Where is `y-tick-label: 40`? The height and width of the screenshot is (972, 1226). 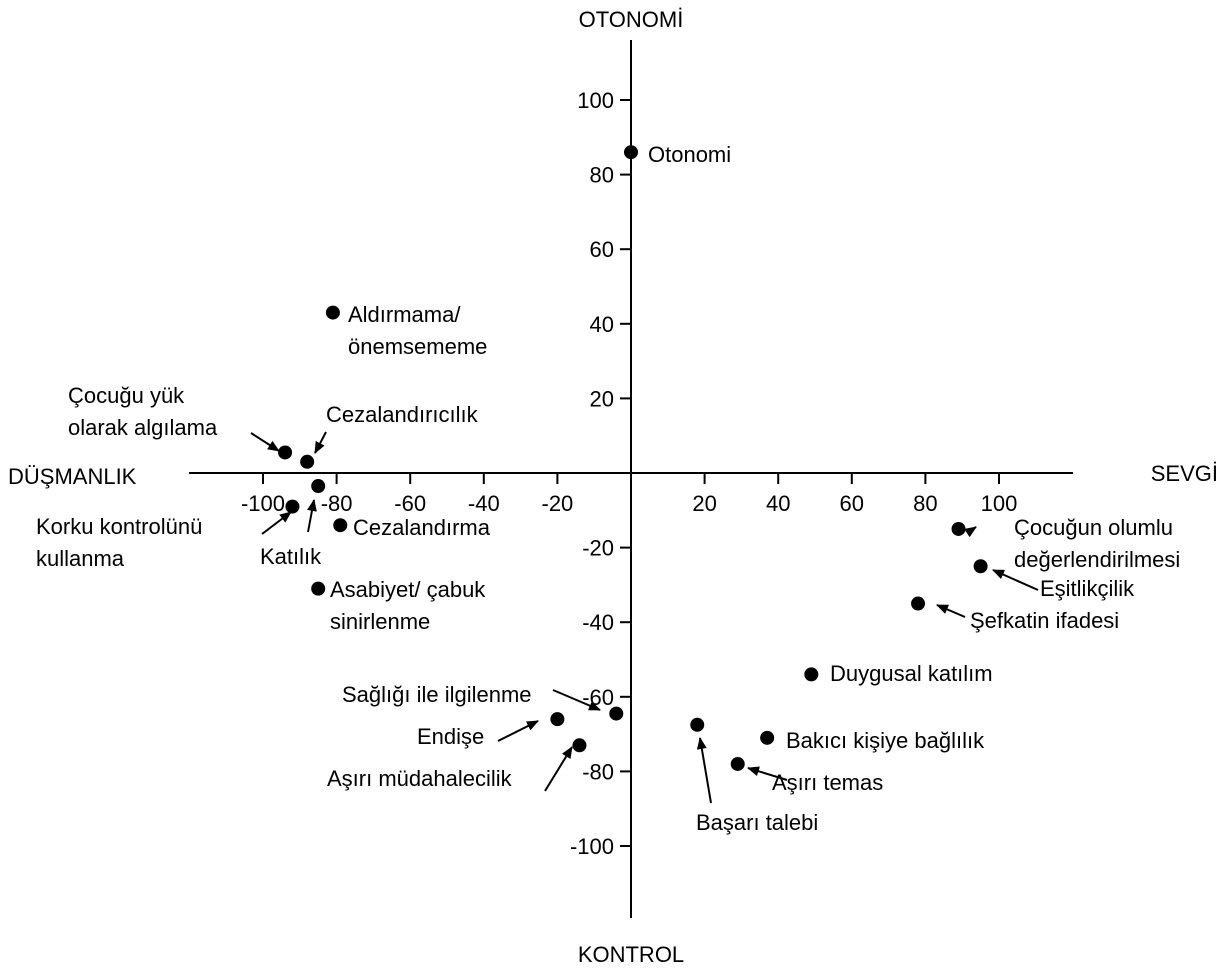 y-tick-label: 40 is located at coordinates (602, 324).